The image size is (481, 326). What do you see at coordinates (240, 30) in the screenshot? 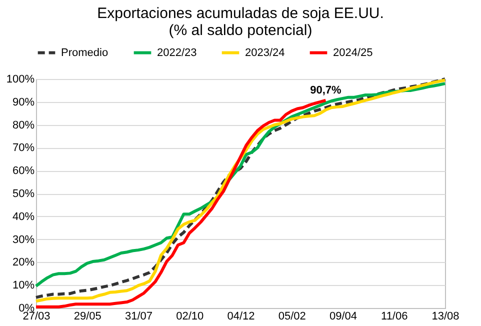
I see `text: (% al saldo potencial)` at bounding box center [240, 30].